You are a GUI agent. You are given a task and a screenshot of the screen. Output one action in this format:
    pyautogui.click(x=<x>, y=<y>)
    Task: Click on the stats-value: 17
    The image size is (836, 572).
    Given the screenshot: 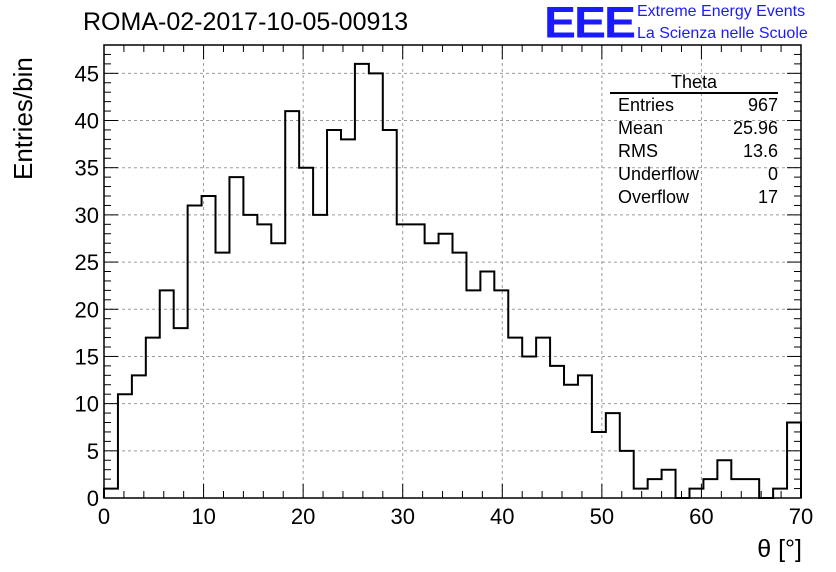 What is the action you would take?
    pyautogui.click(x=767, y=197)
    